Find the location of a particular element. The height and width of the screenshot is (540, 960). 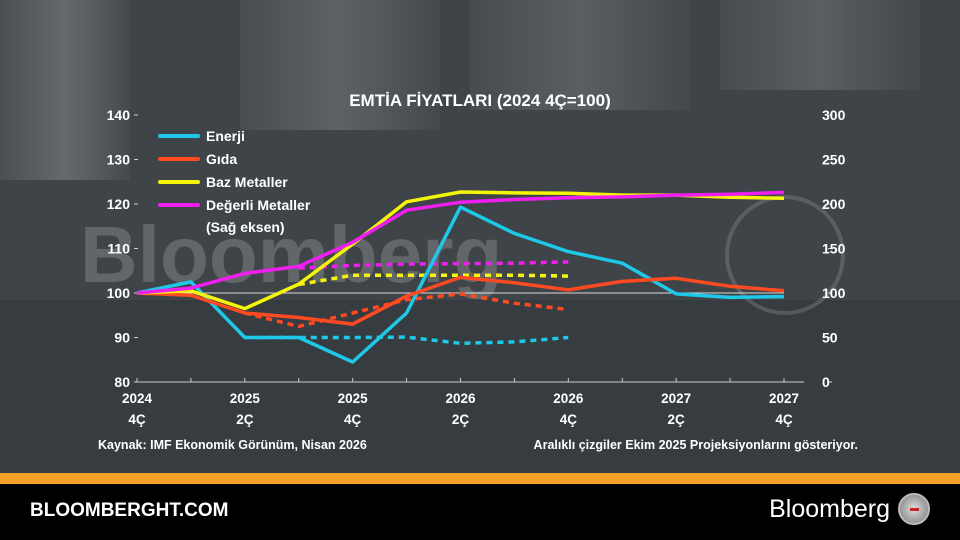

series-line-de-erli-metaller is located at coordinates (460, 242).